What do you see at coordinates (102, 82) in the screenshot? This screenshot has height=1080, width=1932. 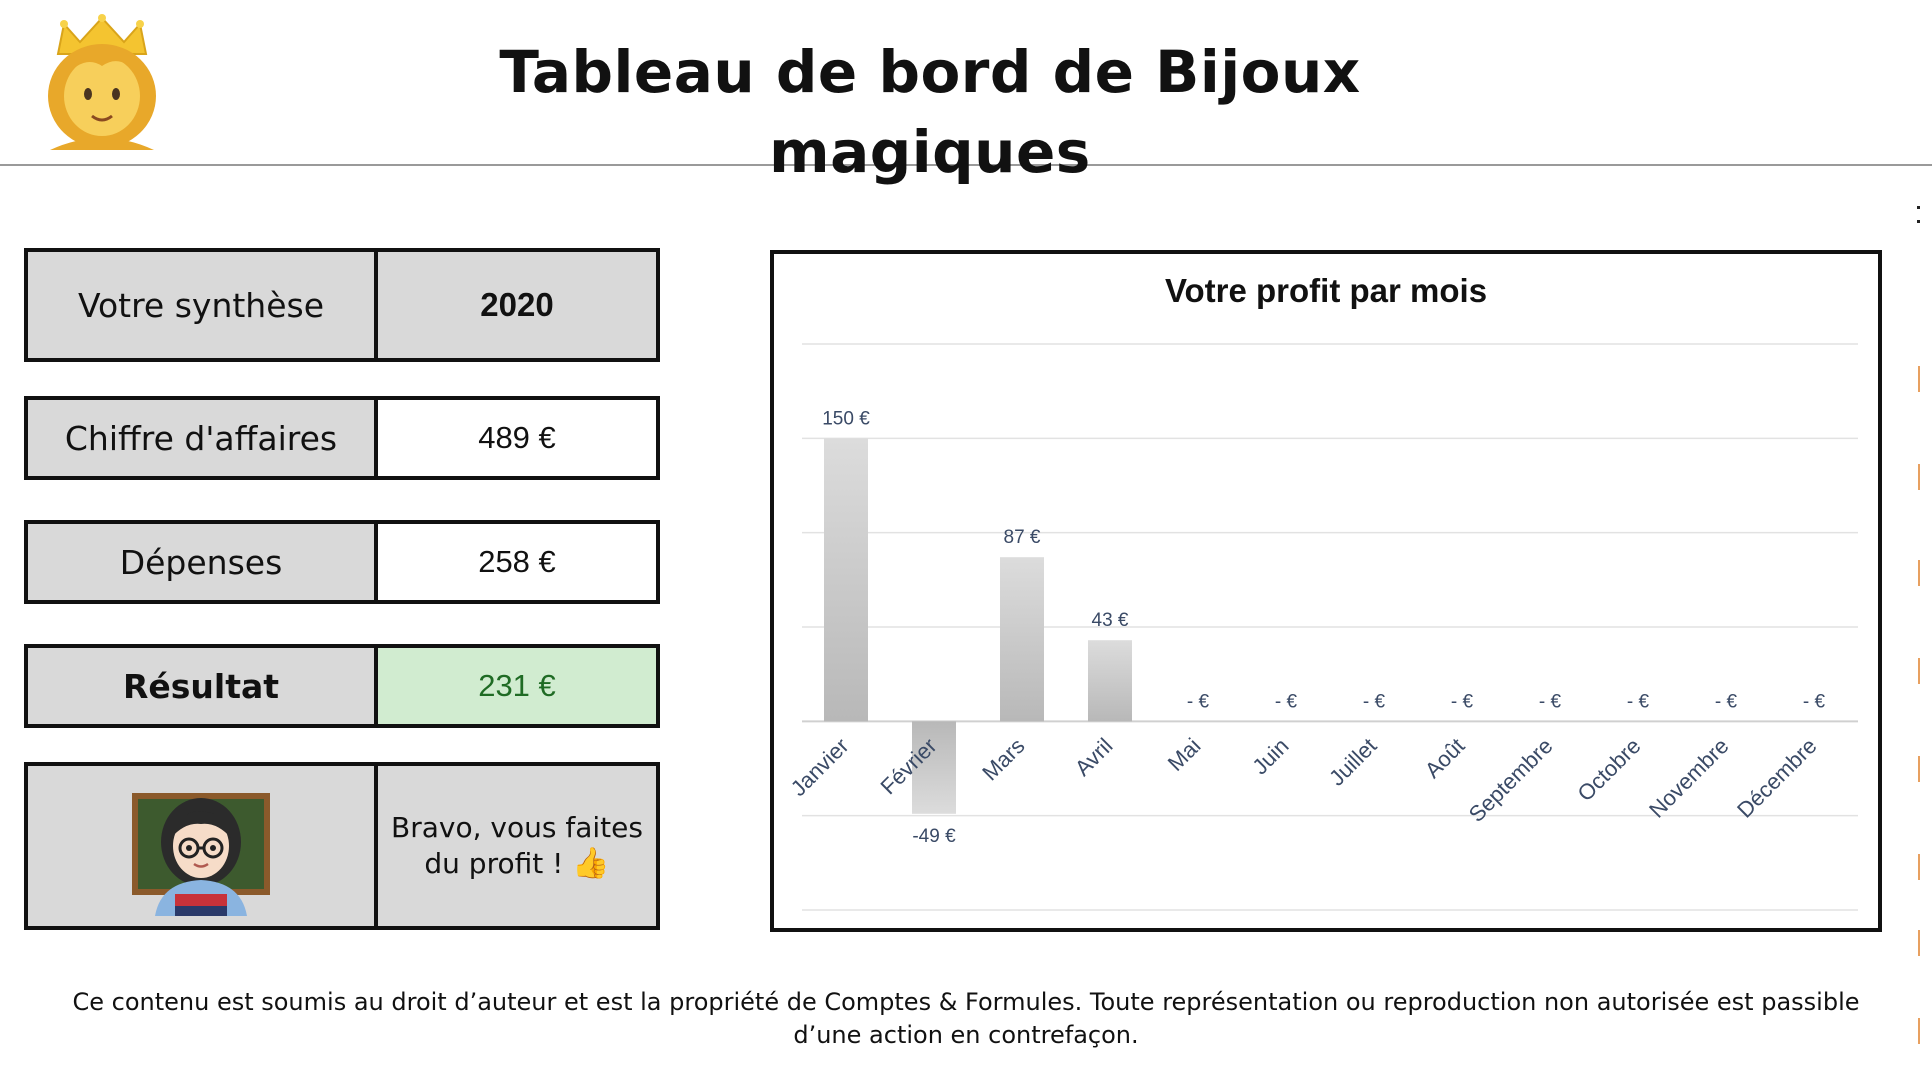 I see `princess-icon` at bounding box center [102, 82].